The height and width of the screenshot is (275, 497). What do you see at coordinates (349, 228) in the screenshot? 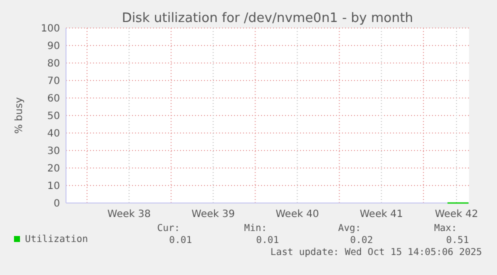
I see `text: Avg:` at bounding box center [349, 228].